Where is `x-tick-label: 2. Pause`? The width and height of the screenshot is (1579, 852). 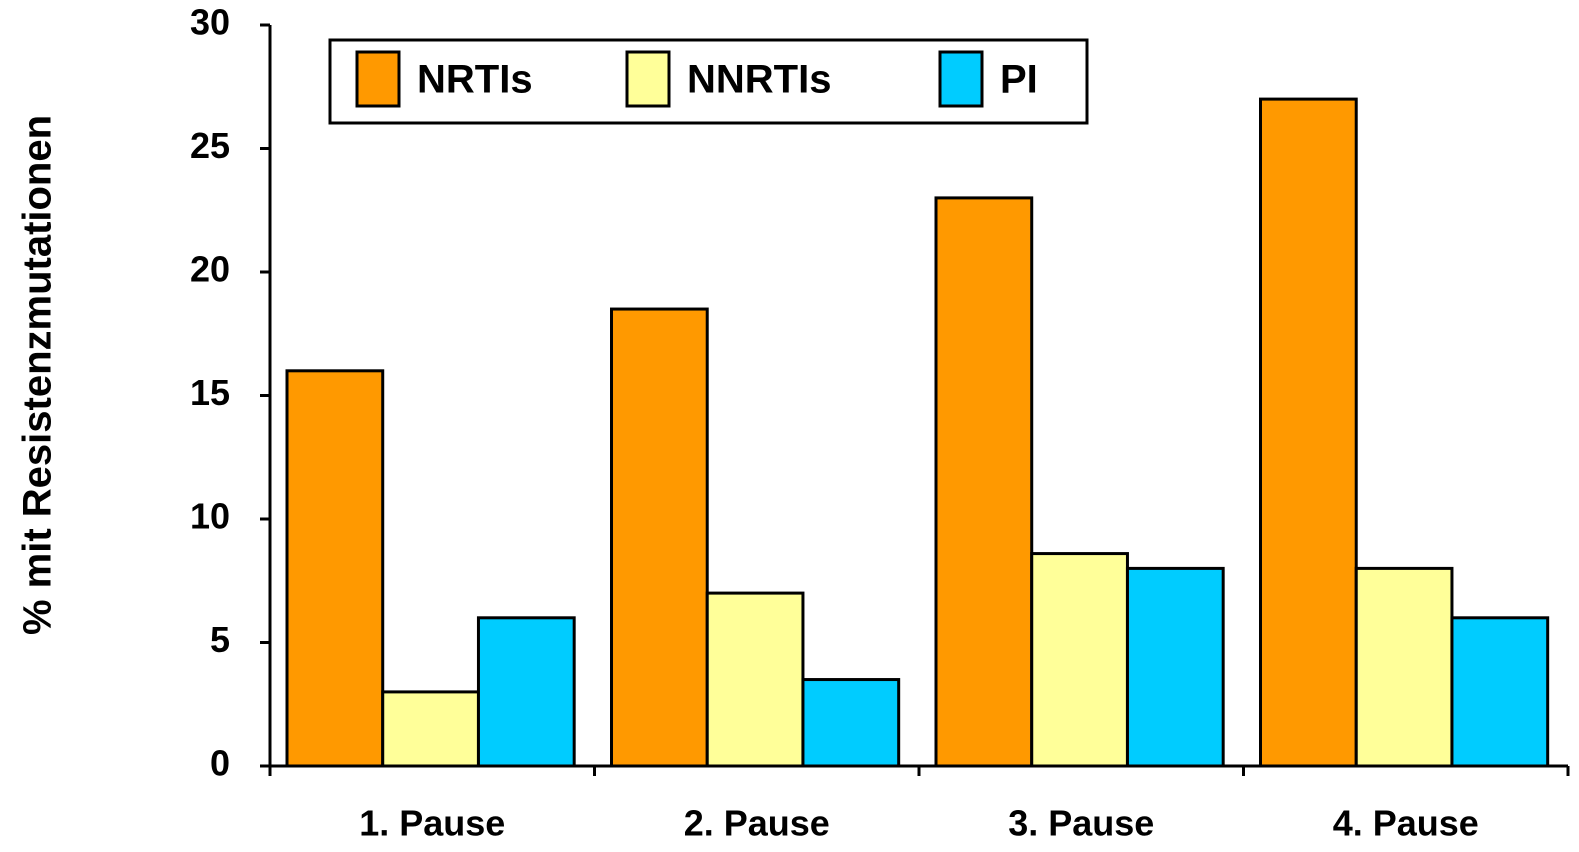 x-tick-label: 2. Pause is located at coordinates (757, 823).